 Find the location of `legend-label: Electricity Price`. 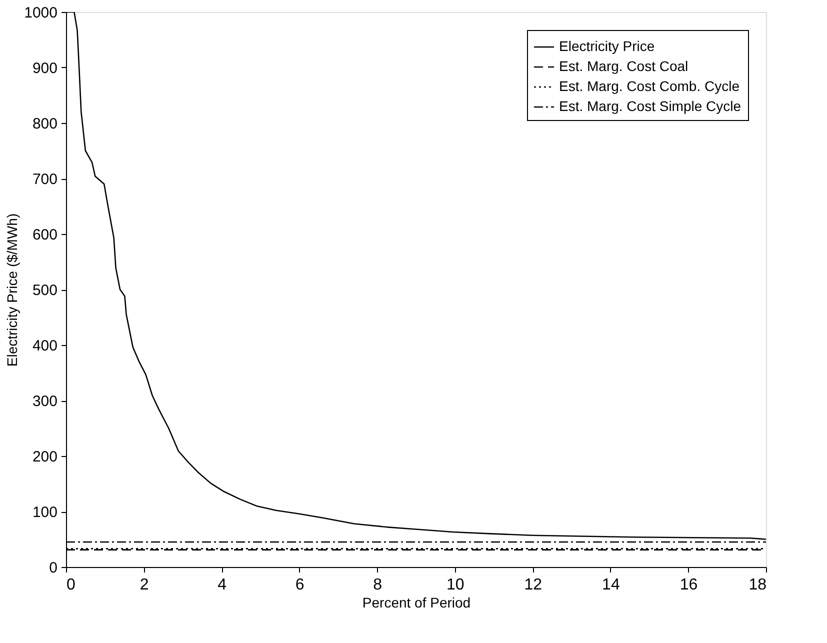

legend-label: Electricity Price is located at coordinates (607, 46).